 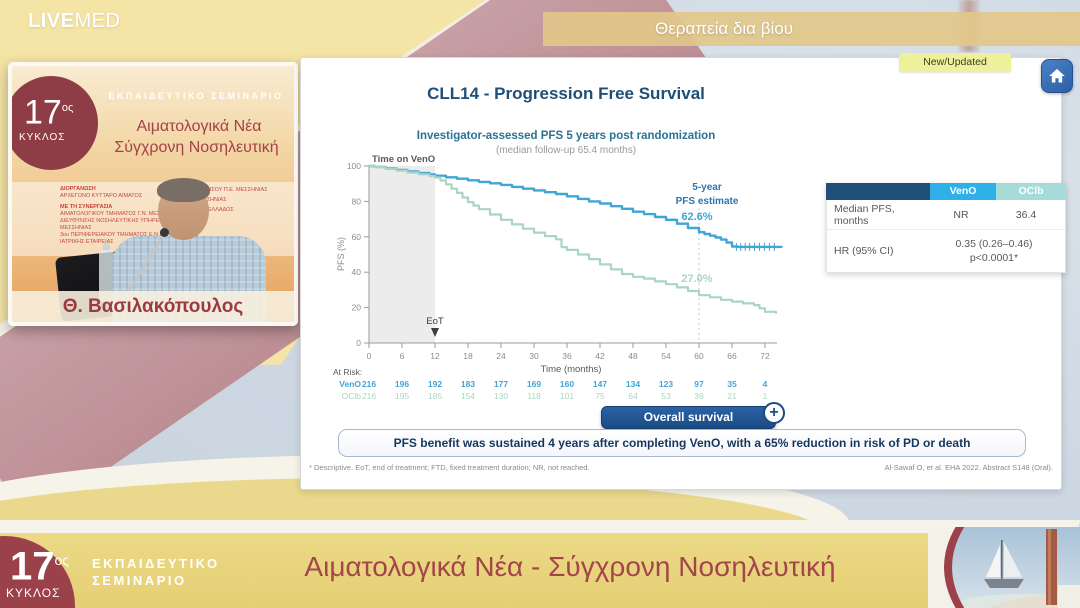 I want to click on footer-white-curve, so click(x=540, y=528).